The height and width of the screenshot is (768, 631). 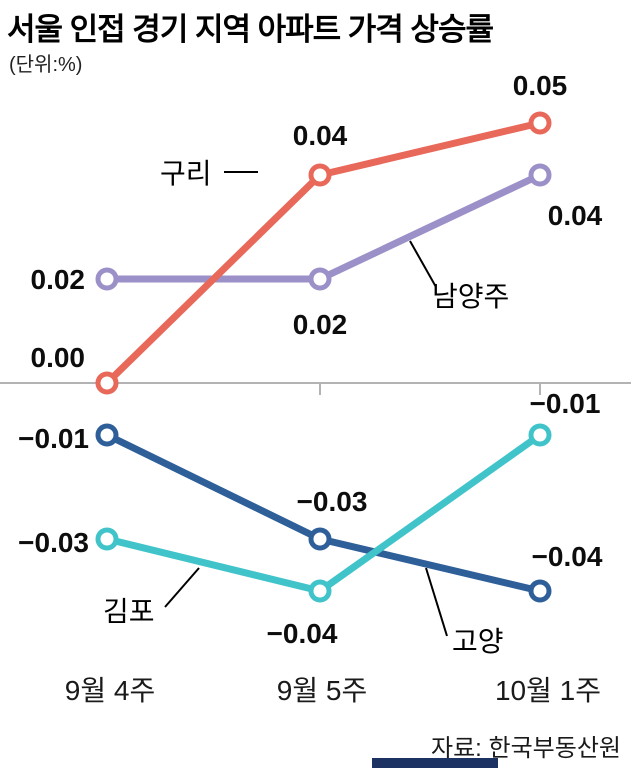 I want to click on value-label-gimpo-0: −0.03, so click(x=53, y=542).